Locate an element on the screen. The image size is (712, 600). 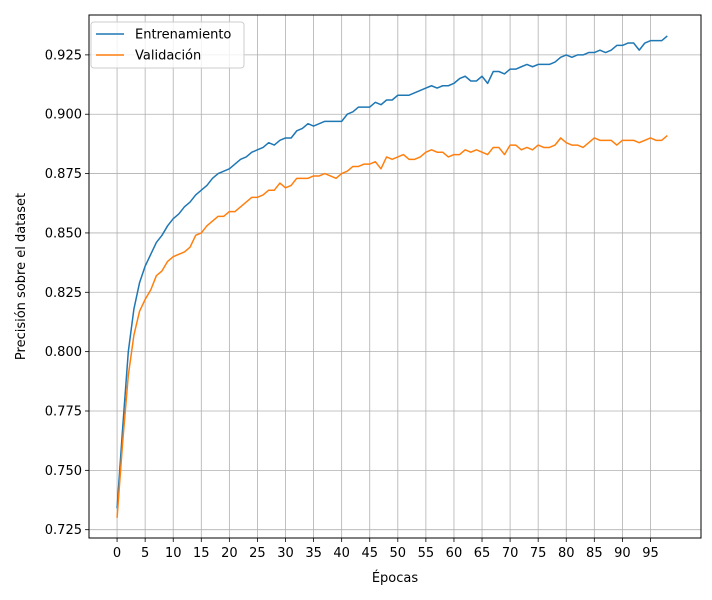
x-tick-label: 65 is located at coordinates (482, 553).